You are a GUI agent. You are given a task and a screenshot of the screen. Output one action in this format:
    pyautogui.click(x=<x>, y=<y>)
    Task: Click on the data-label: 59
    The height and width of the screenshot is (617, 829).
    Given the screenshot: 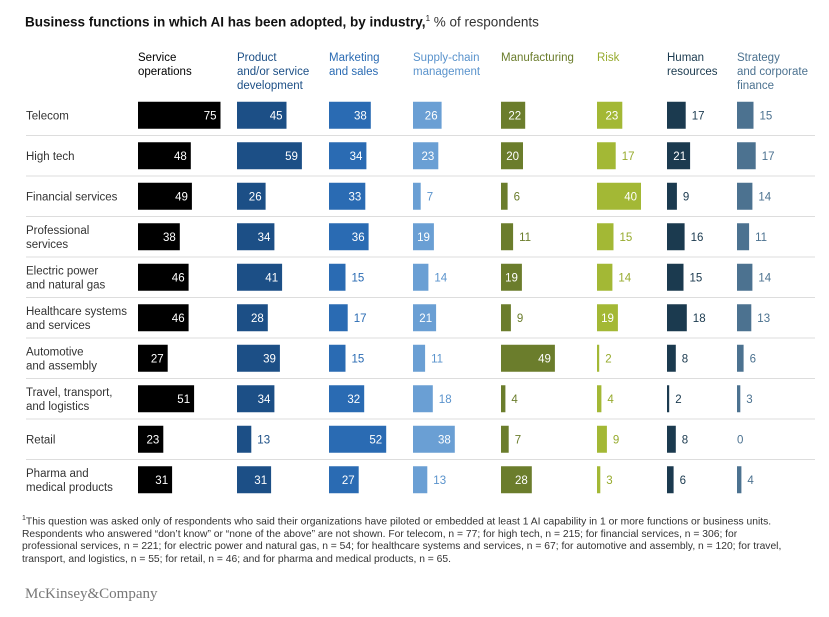 What is the action you would take?
    pyautogui.click(x=291, y=157)
    